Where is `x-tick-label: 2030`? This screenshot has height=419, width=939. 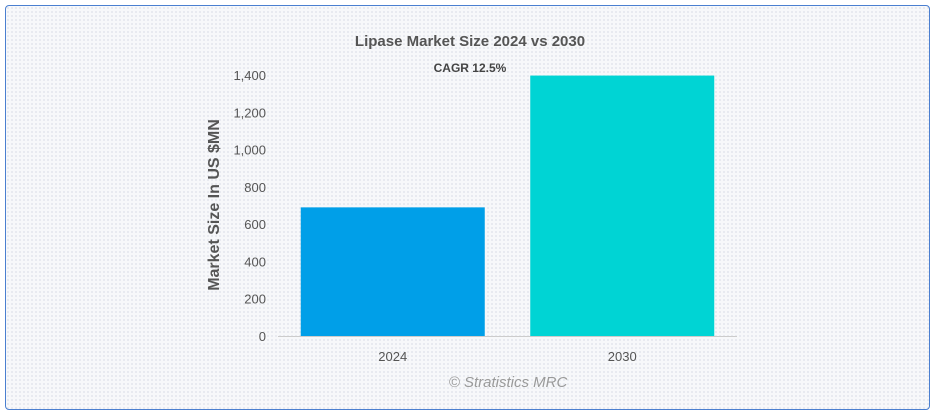
x-tick-label: 2030 is located at coordinates (622, 356).